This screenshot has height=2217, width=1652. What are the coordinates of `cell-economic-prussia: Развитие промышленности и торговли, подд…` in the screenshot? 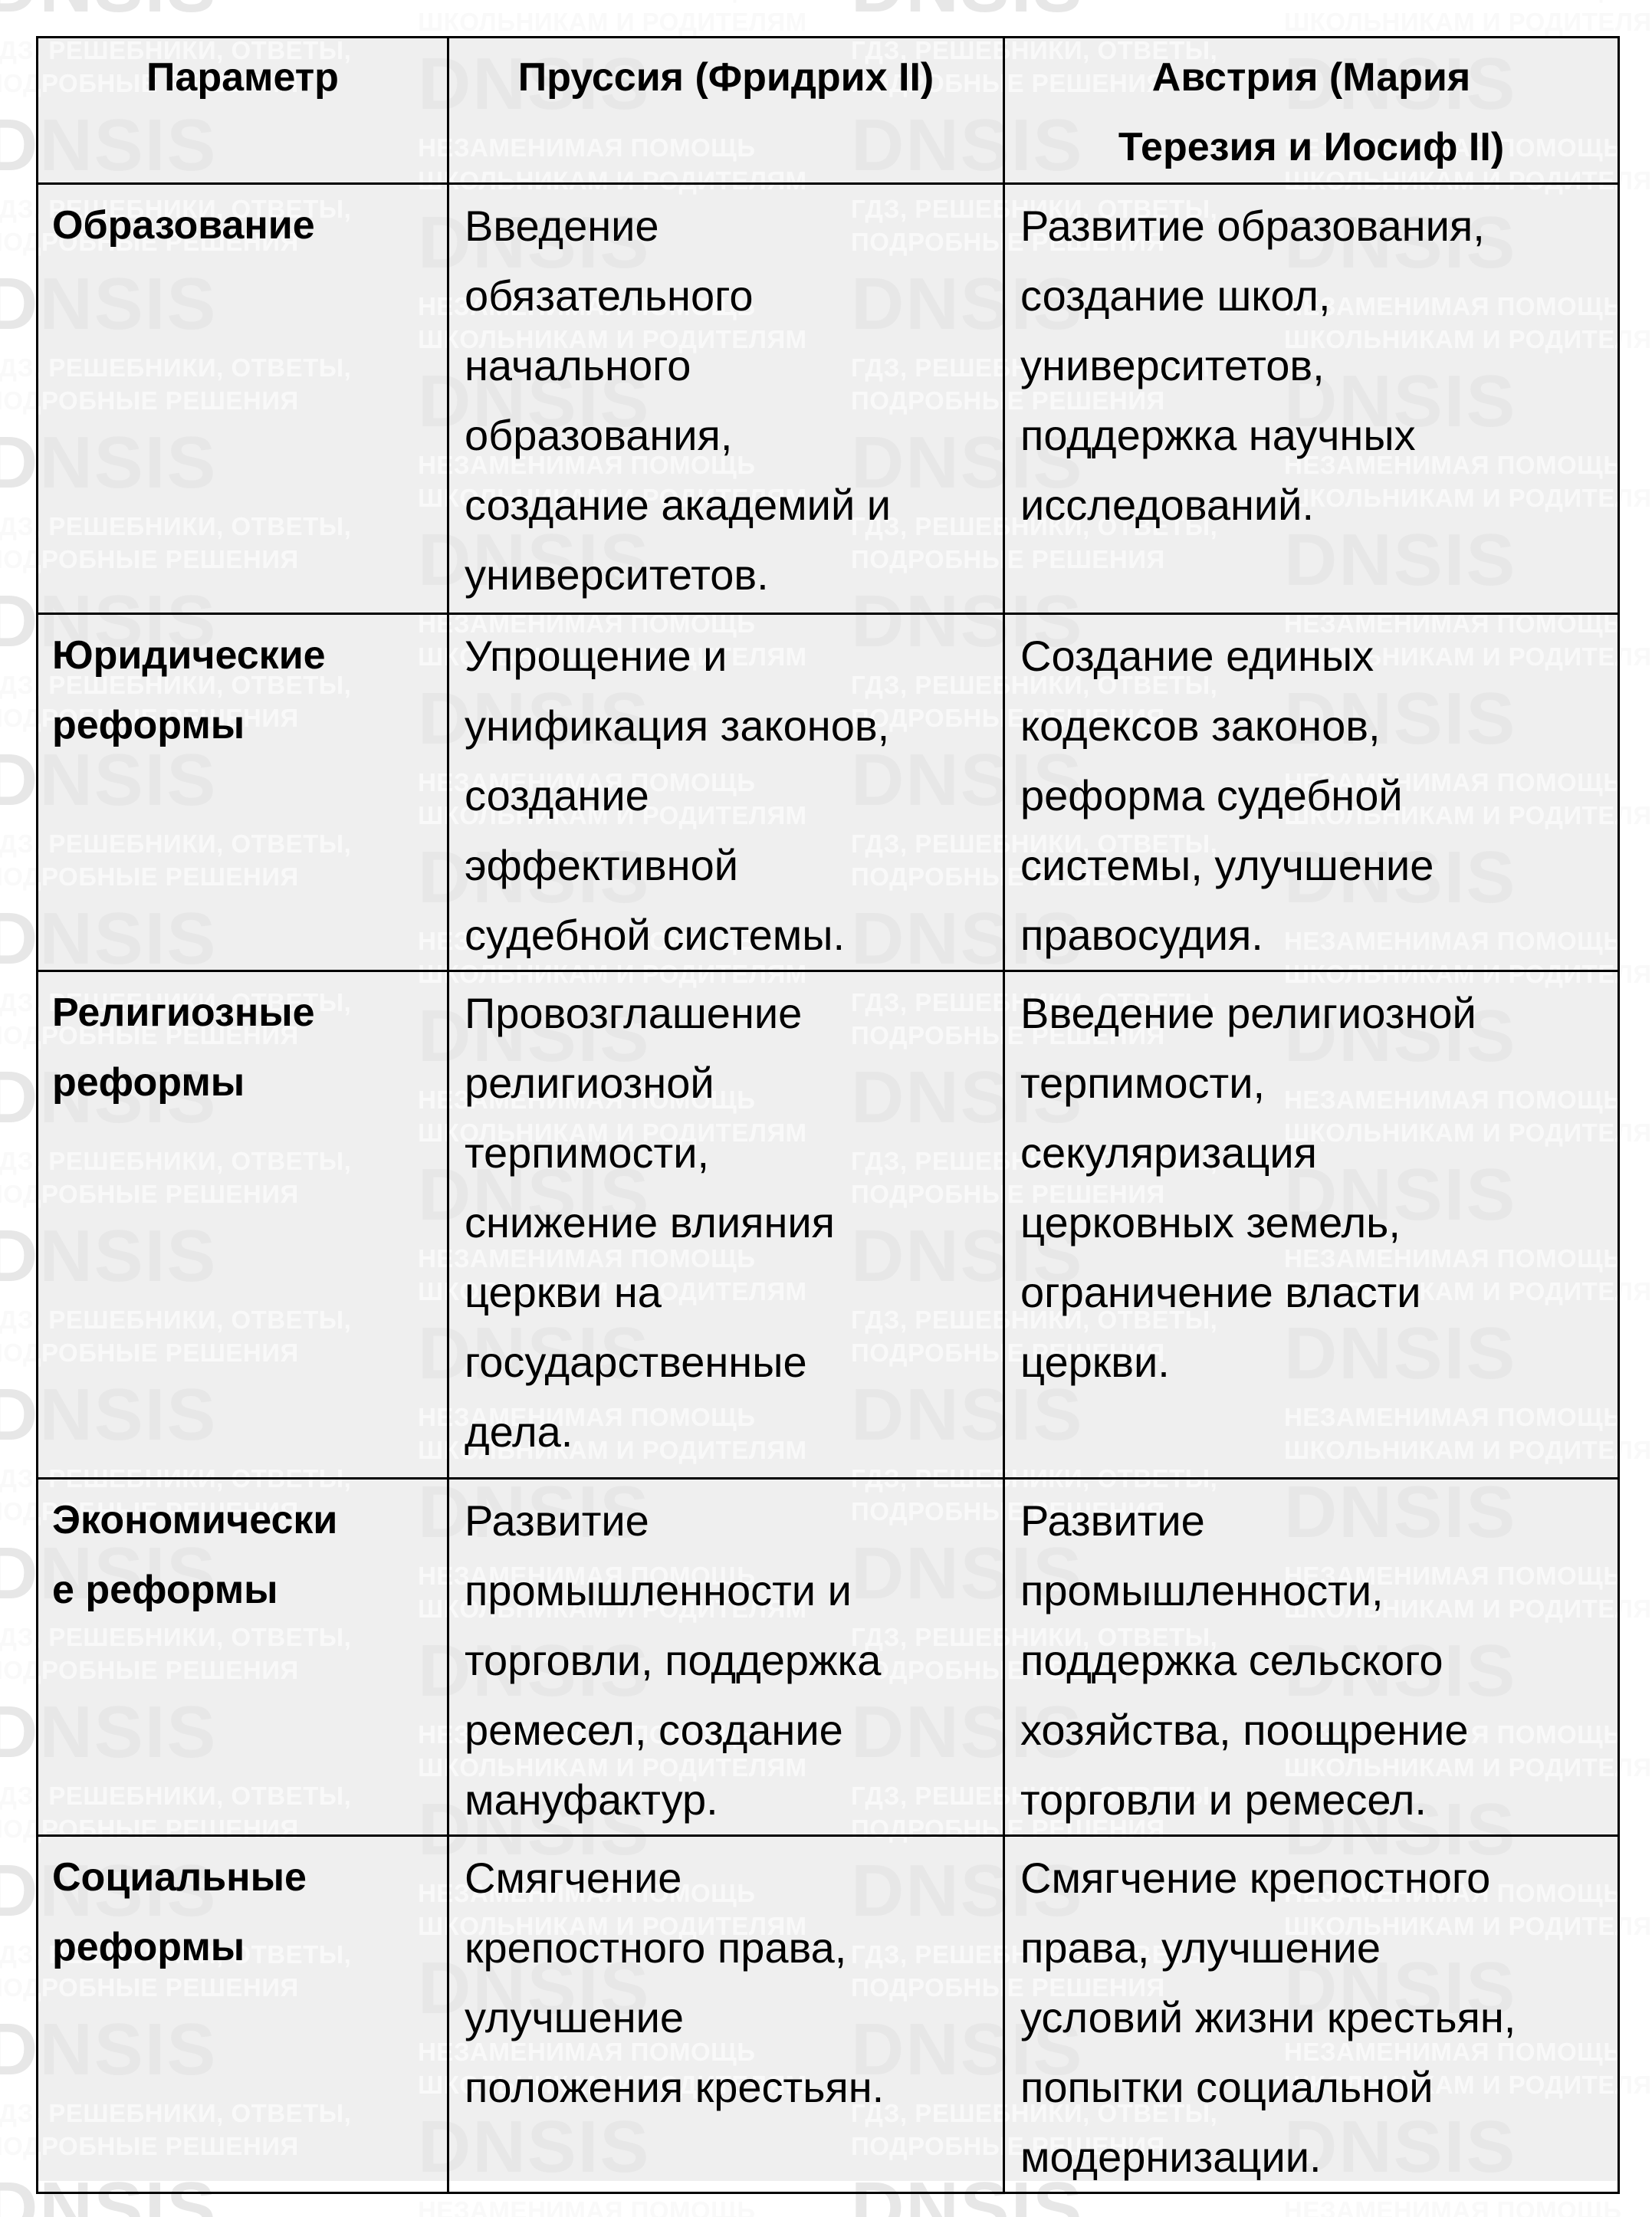 It's located at (726, 1657).